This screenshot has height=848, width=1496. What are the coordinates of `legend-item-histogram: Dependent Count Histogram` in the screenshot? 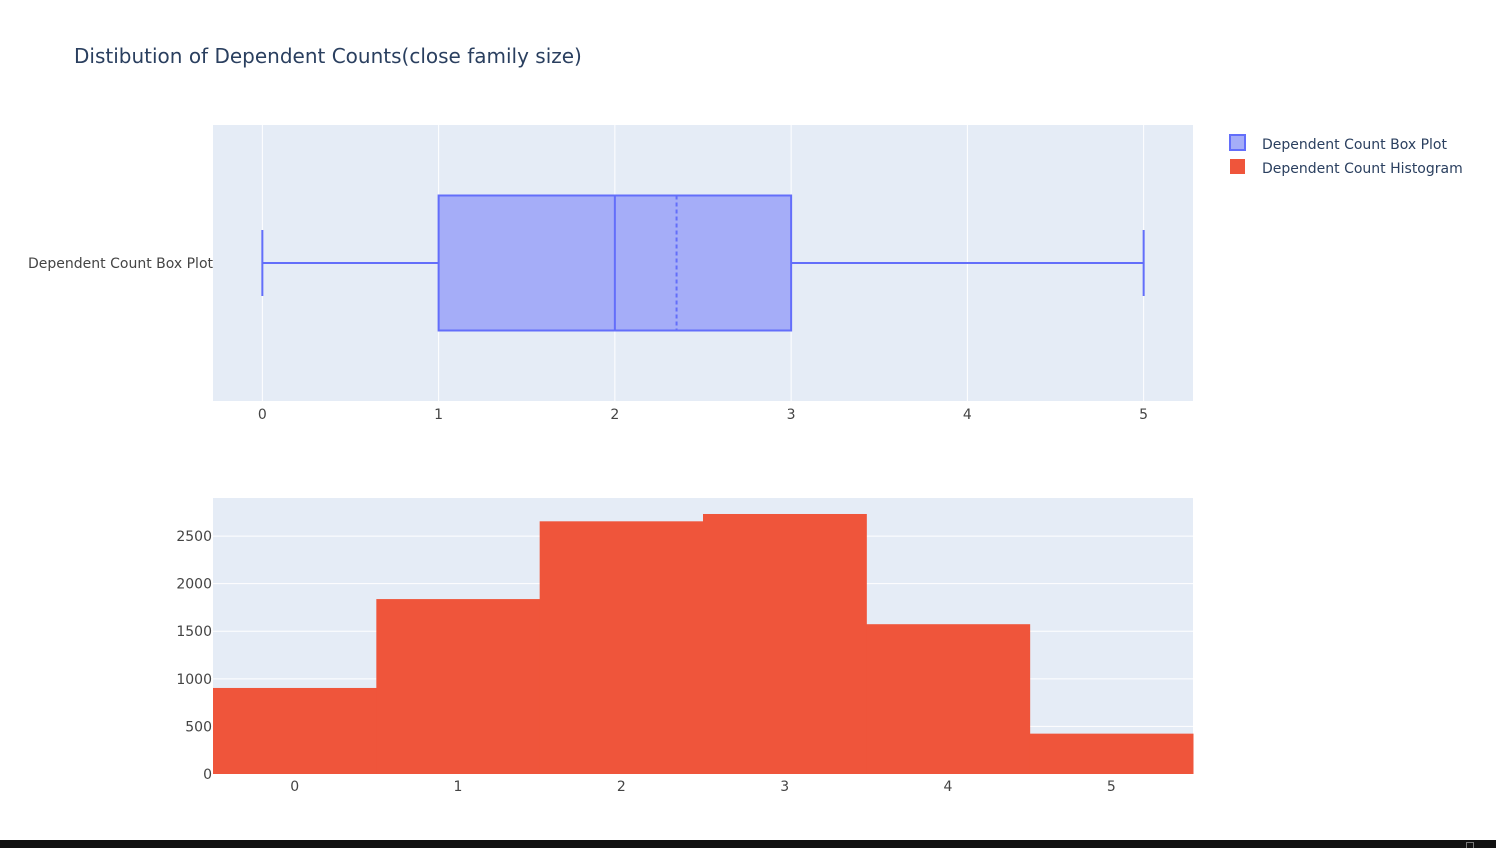 It's located at (1346, 168).